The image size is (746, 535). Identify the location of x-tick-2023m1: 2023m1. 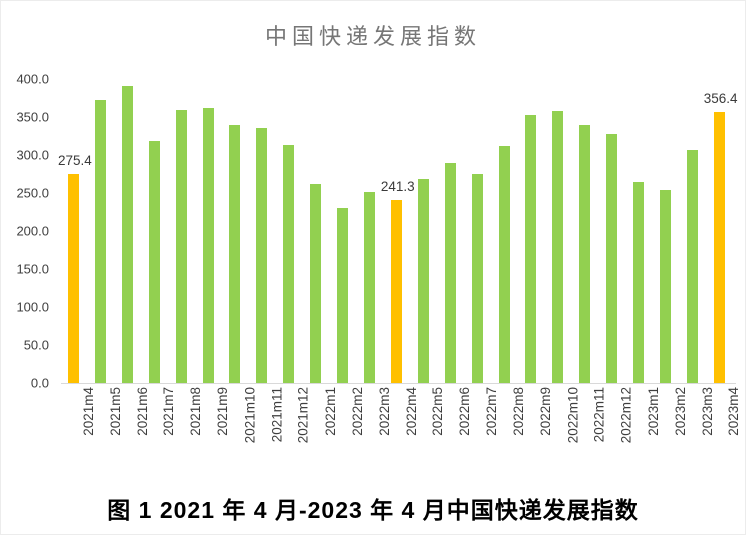
(647, 428).